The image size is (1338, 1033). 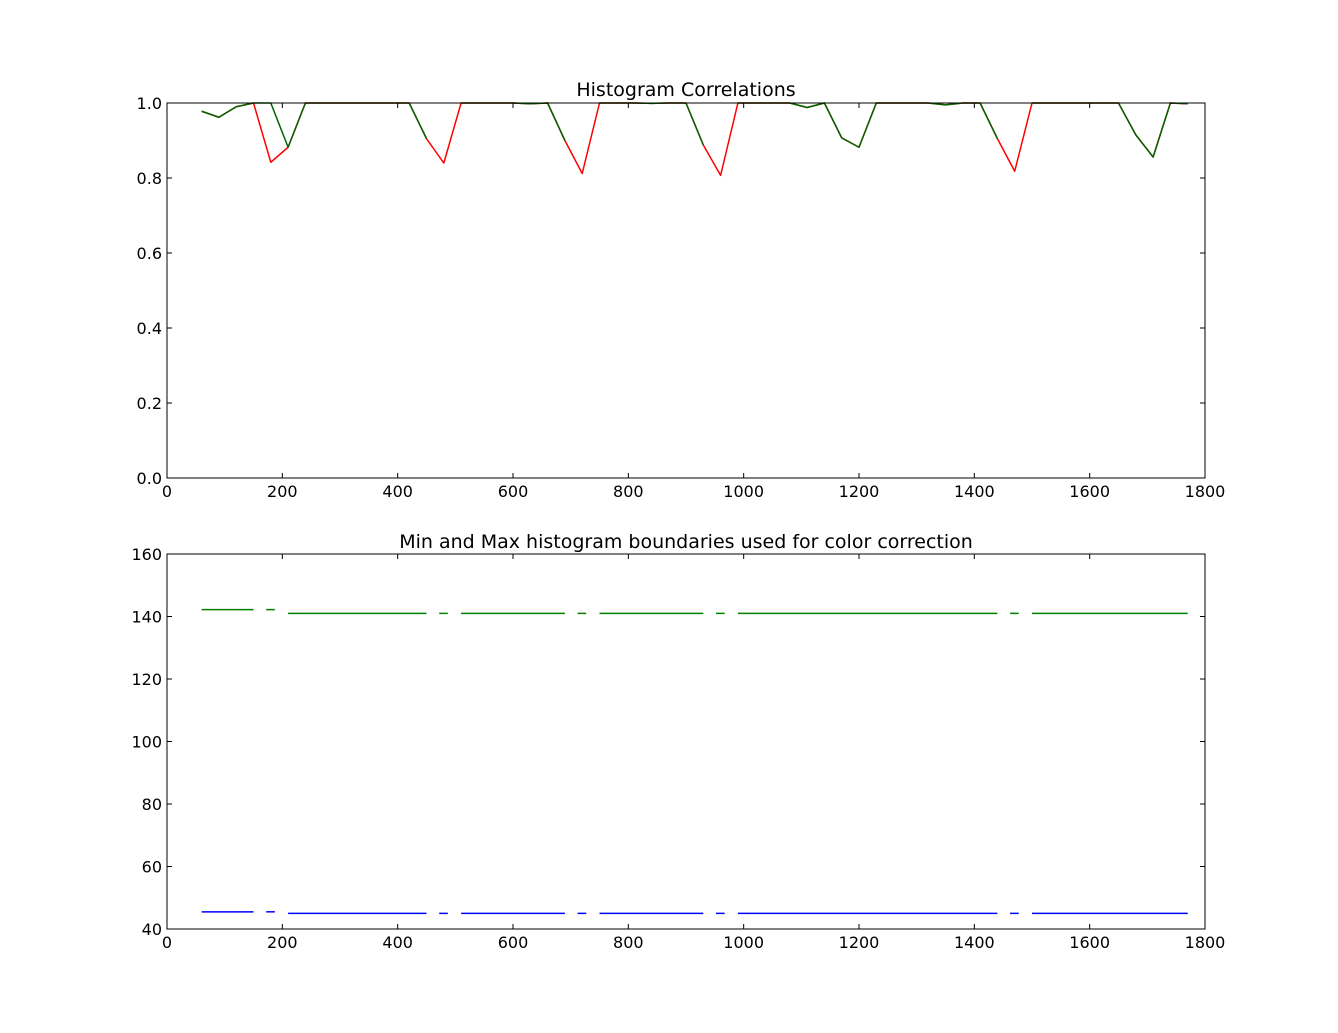 What do you see at coordinates (685, 90) in the screenshot?
I see `chart-title: Histogram Correlations` at bounding box center [685, 90].